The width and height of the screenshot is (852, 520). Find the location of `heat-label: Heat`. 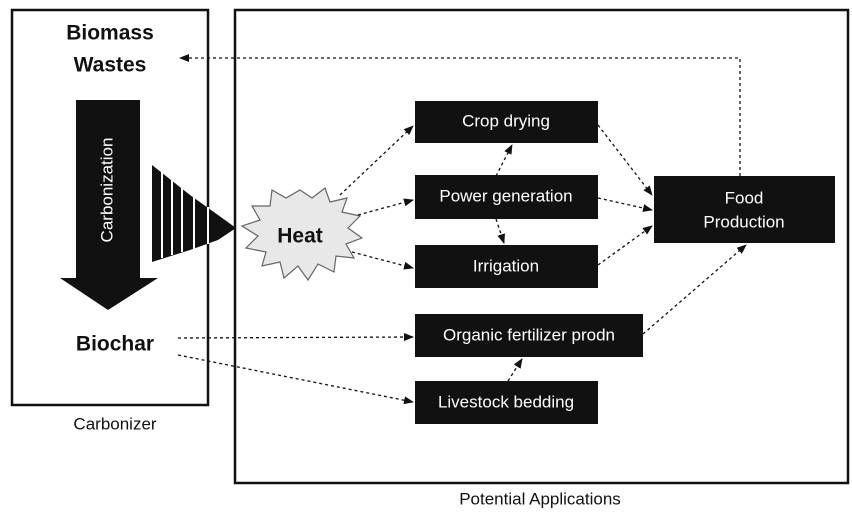

heat-label: Heat is located at coordinates (300, 236).